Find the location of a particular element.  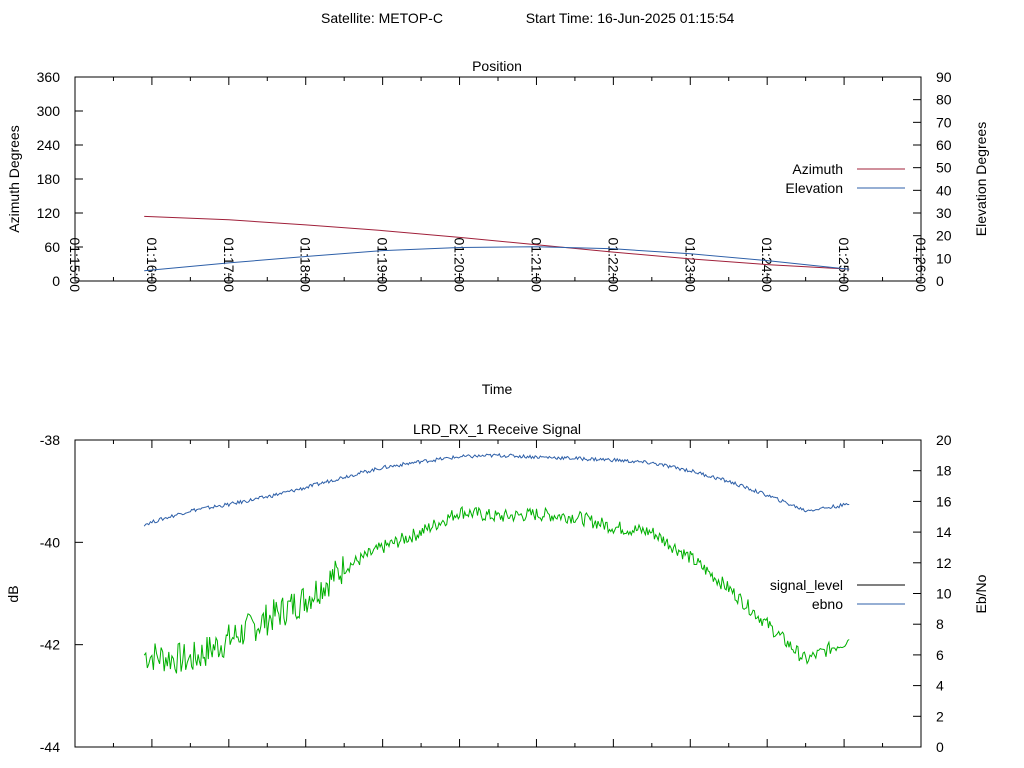

y2-tick-label: 6 is located at coordinates (940, 655).